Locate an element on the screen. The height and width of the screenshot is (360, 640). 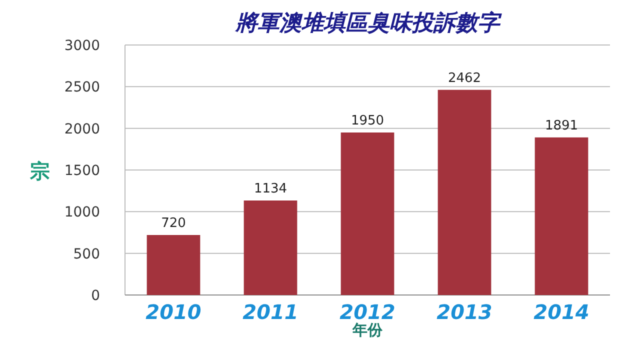
data-label: 1891 is located at coordinates (561, 126).